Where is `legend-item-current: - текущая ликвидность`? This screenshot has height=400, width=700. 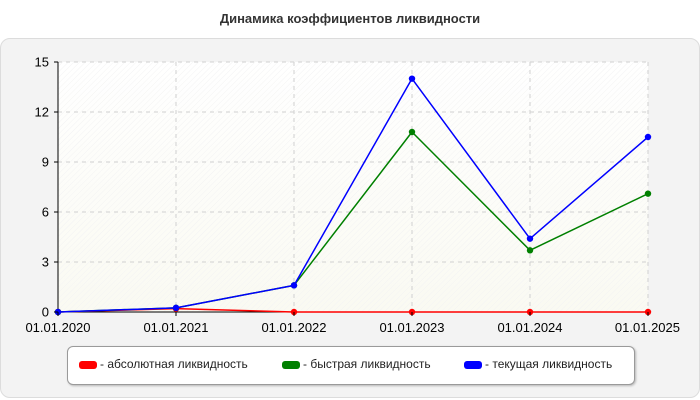 legend-item-current: - текущая ликвидность is located at coordinates (538, 364).